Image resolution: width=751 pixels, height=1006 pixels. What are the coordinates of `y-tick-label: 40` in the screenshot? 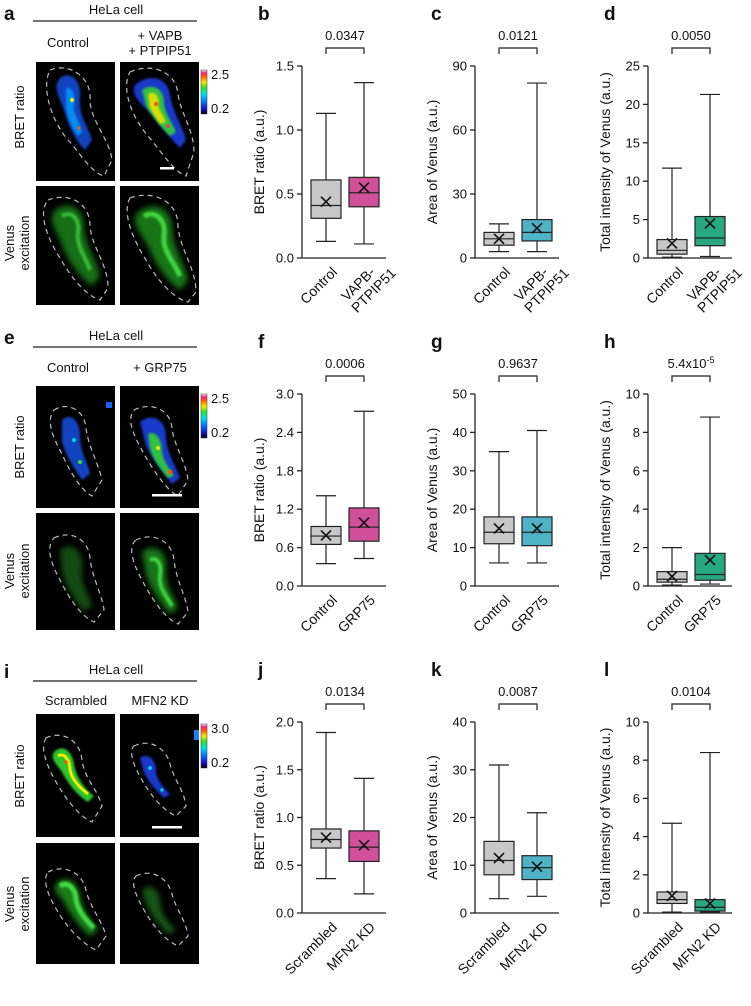 It's located at (460, 722).